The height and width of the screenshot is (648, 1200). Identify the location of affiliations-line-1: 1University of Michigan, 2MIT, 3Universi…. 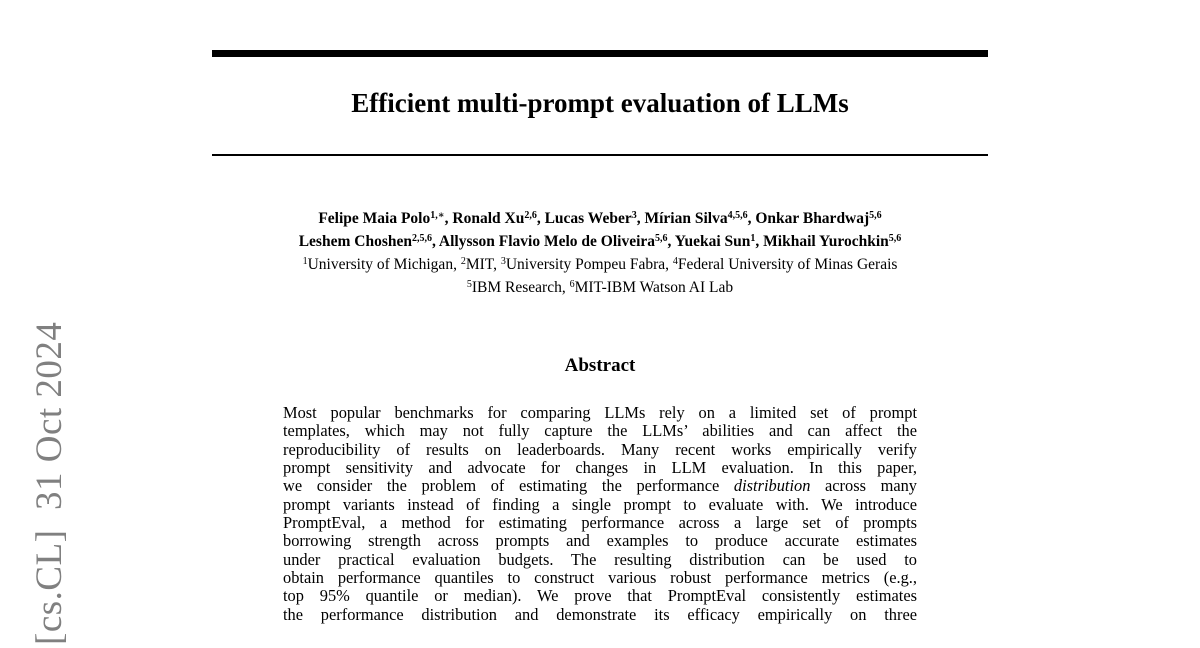
(600, 264).